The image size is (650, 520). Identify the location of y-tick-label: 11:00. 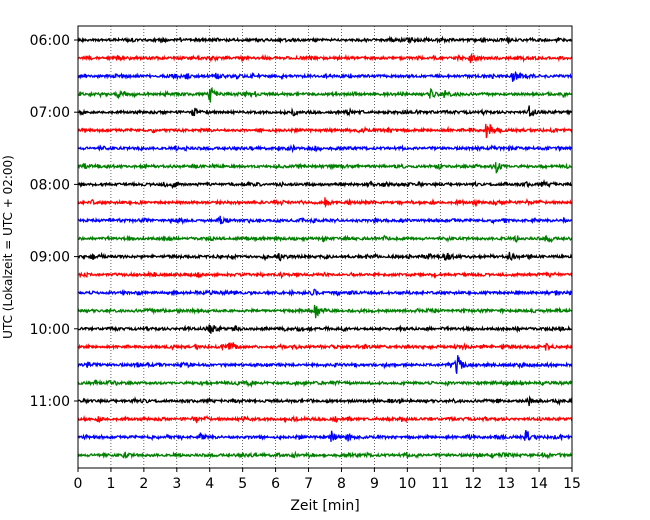
(50, 402).